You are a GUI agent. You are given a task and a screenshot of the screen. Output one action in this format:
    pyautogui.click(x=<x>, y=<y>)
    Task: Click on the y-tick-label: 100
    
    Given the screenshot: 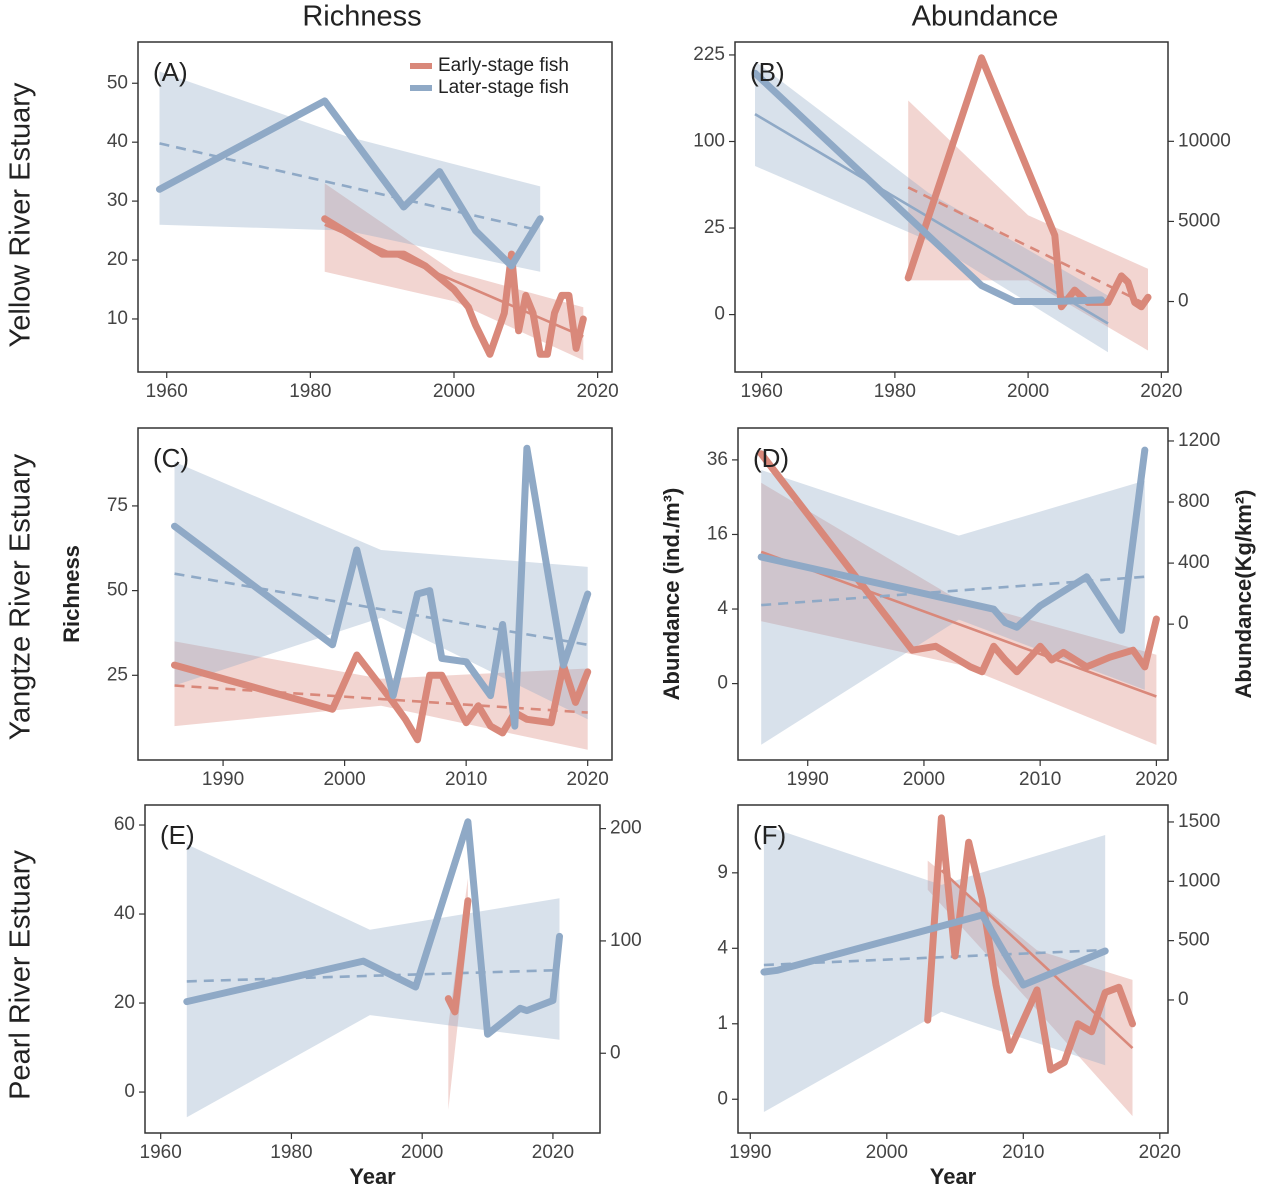 What is the action you would take?
    pyautogui.click(x=709, y=141)
    